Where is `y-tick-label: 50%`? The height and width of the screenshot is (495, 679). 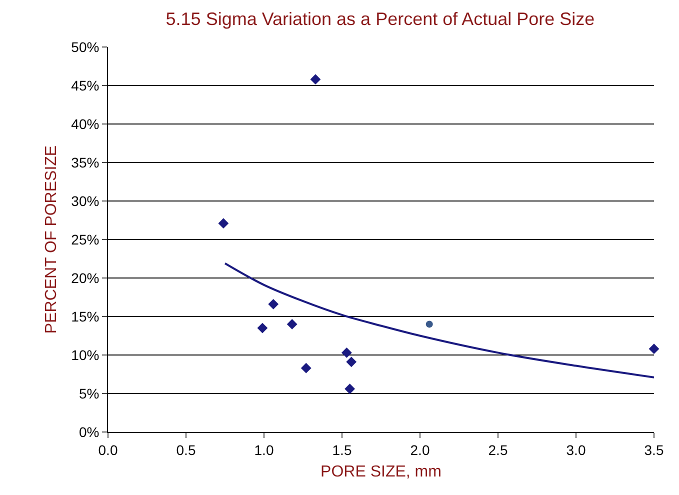
y-tick-label: 50% is located at coordinates (85, 46).